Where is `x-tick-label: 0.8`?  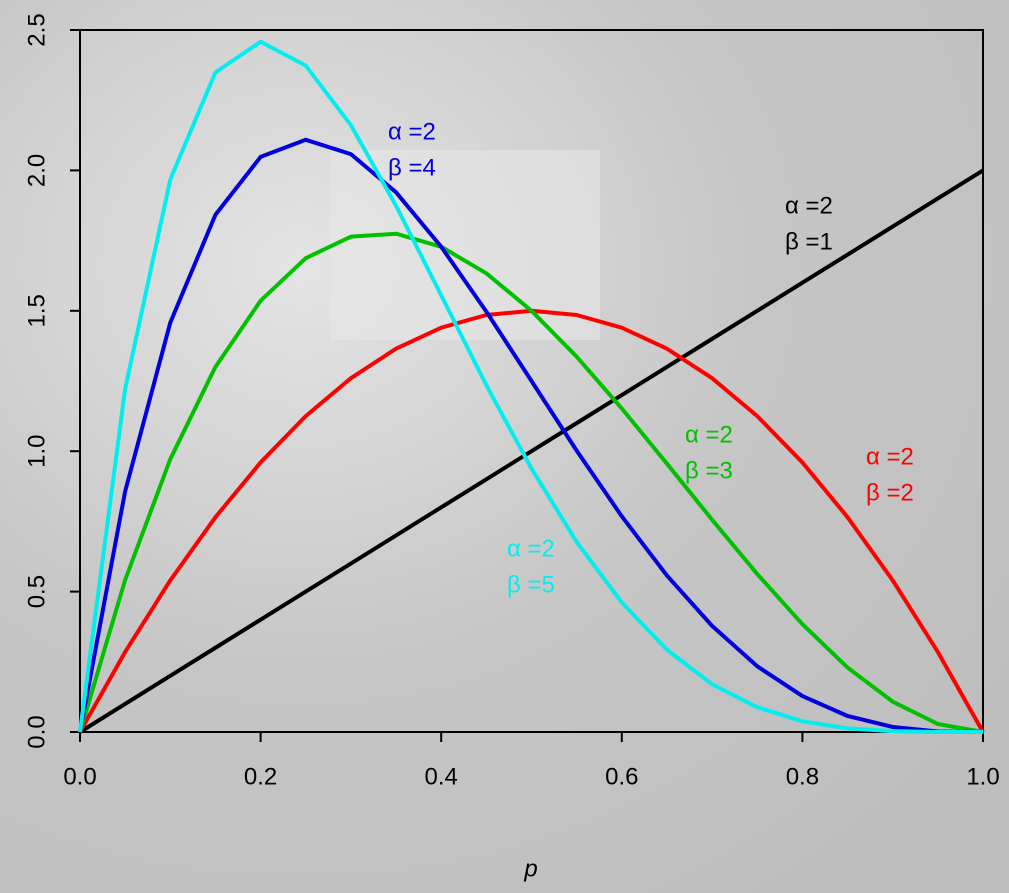
x-tick-label: 0.8 is located at coordinates (802, 776).